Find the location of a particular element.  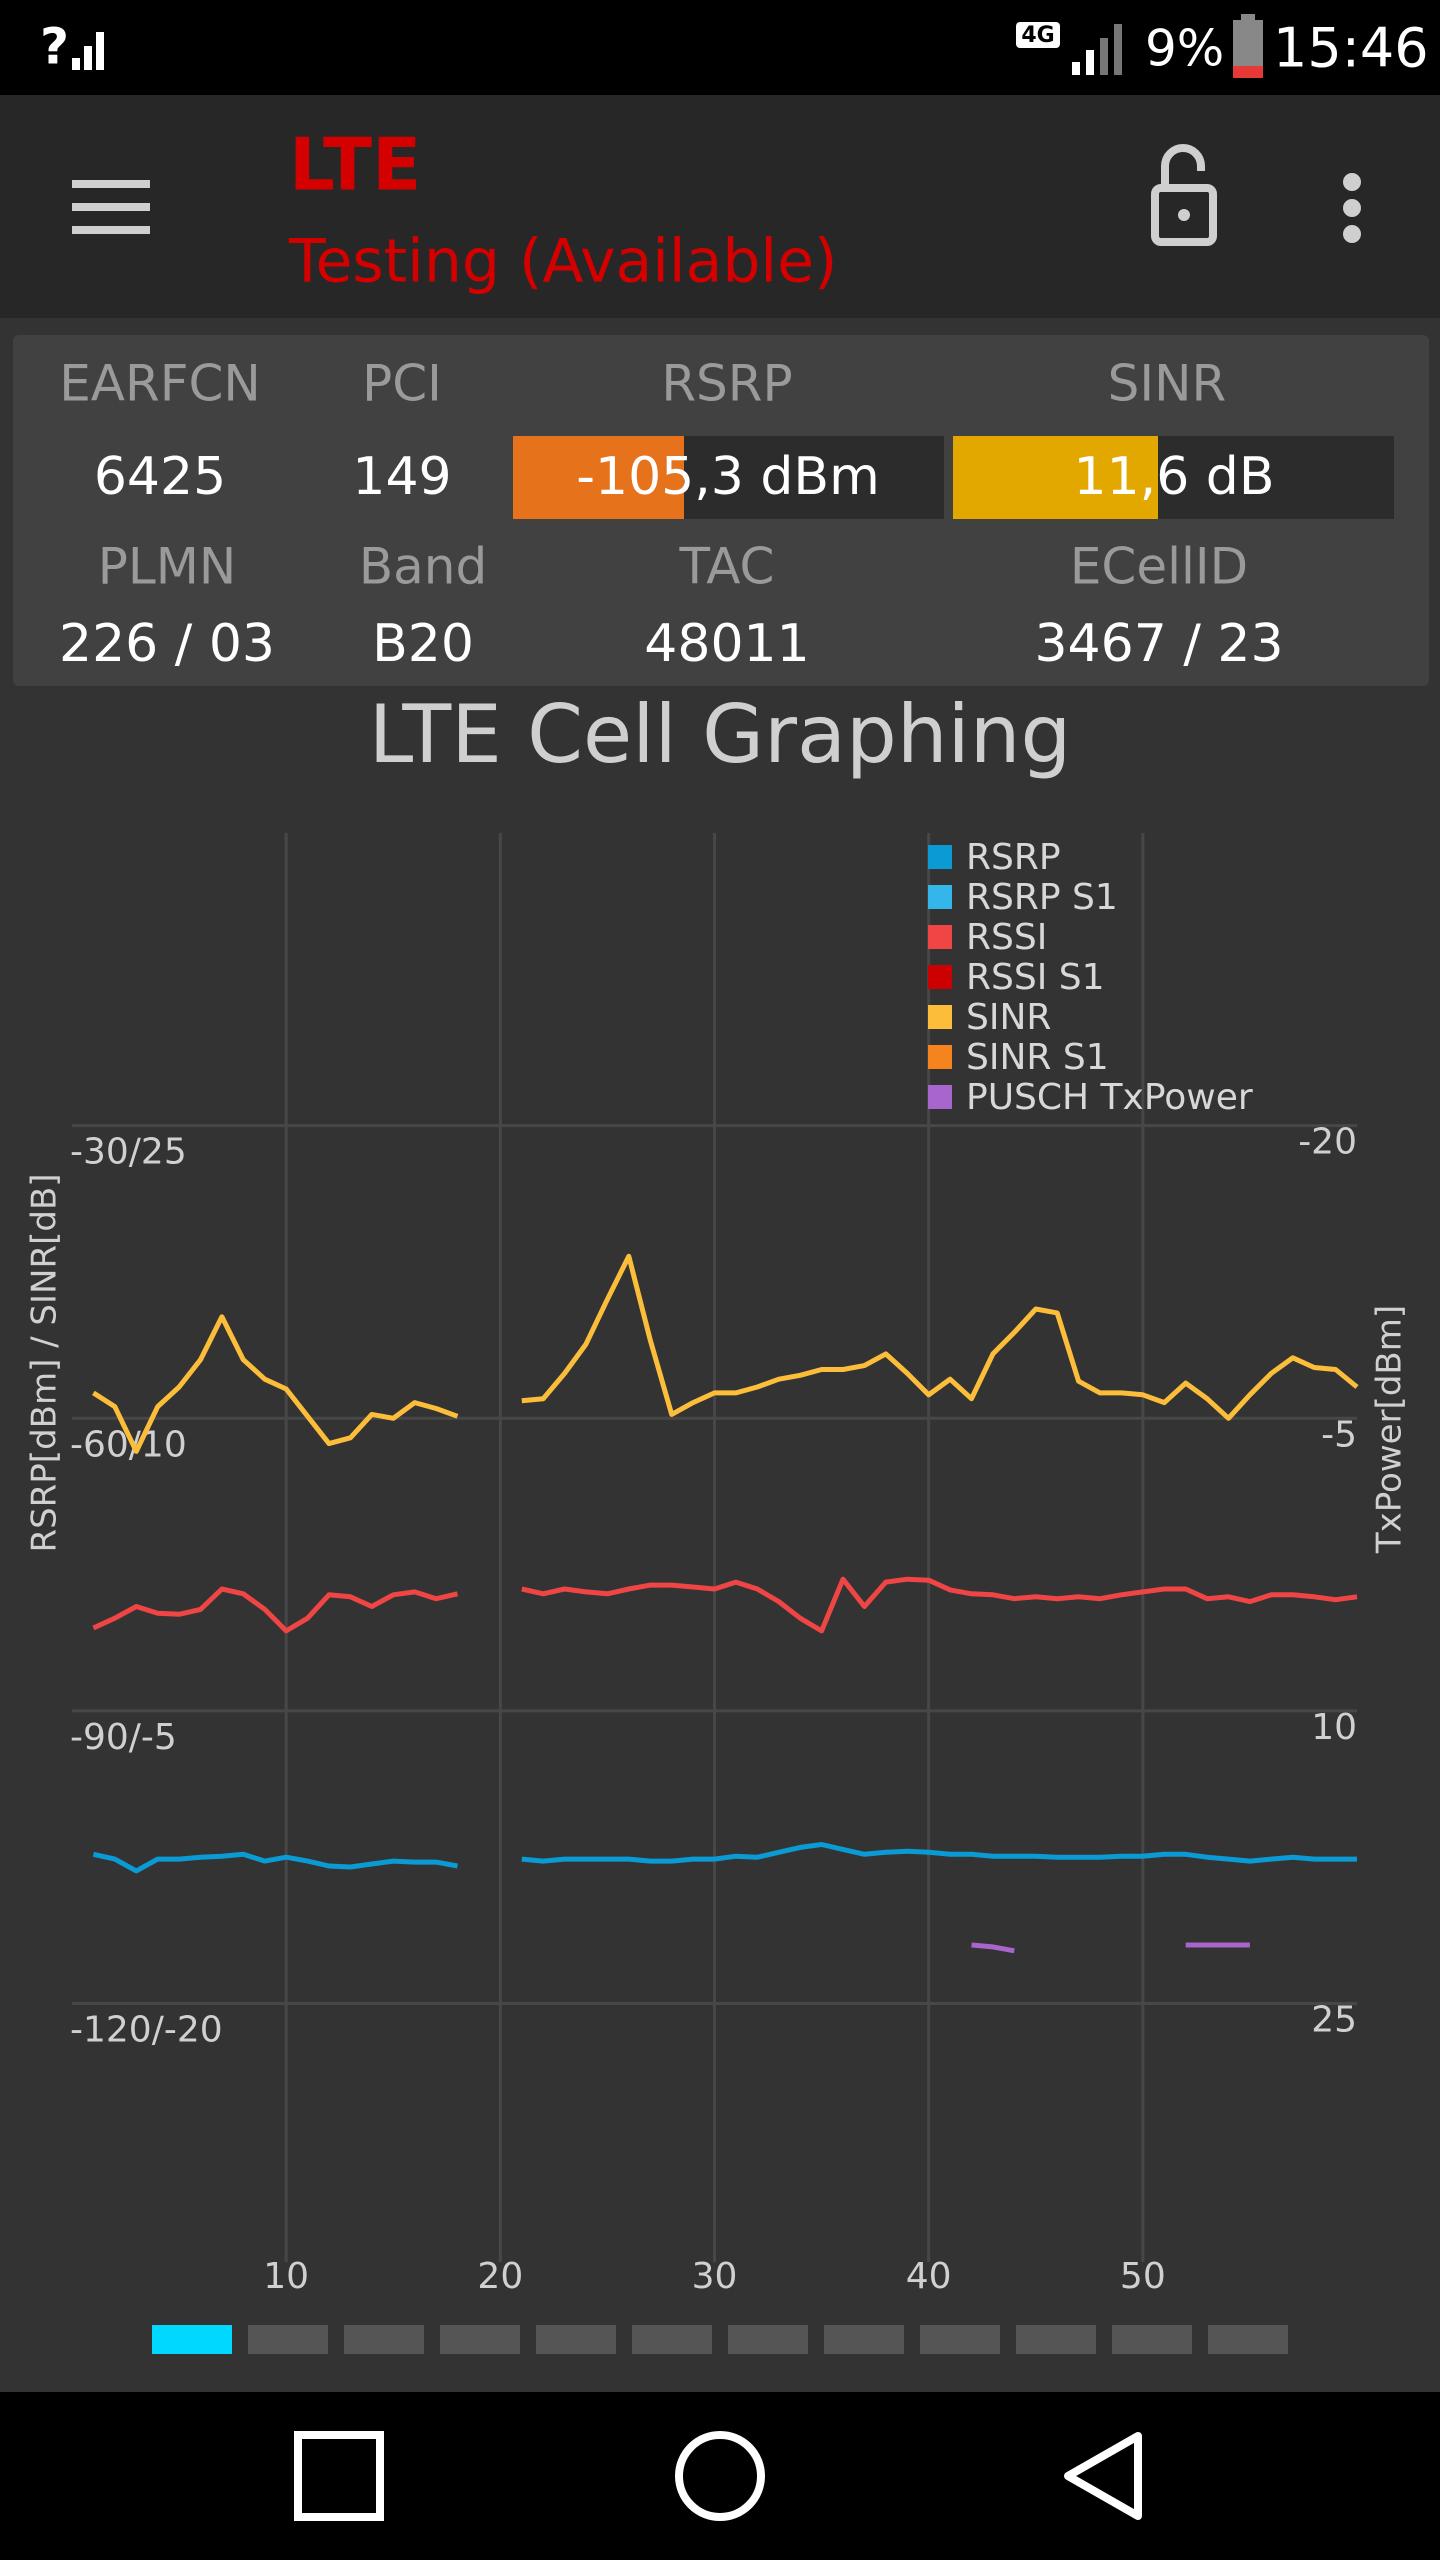

info-value: 149 is located at coordinates (401, 477).